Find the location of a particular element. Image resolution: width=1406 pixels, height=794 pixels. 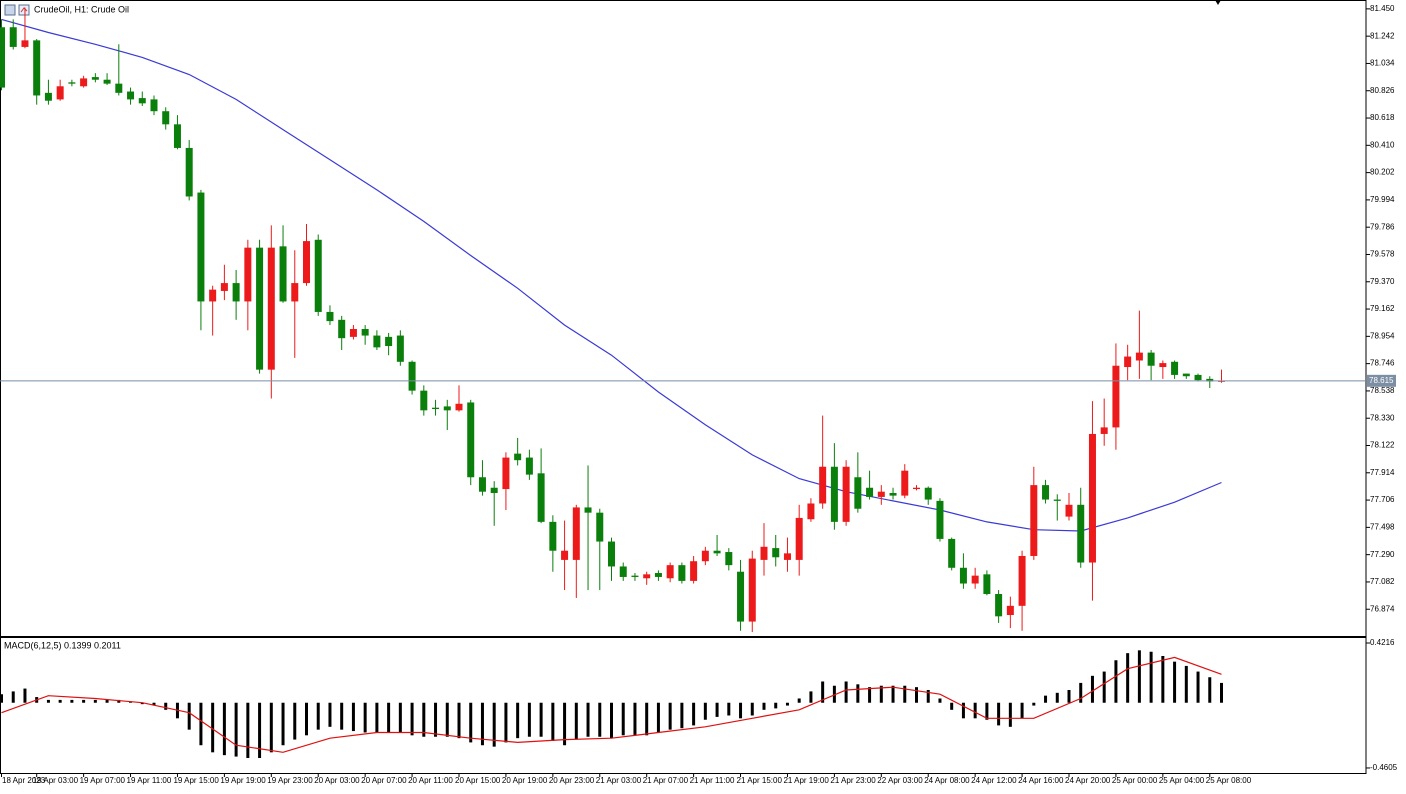

x-tick-label: 21 Apr 07:00 is located at coordinates (666, 780).